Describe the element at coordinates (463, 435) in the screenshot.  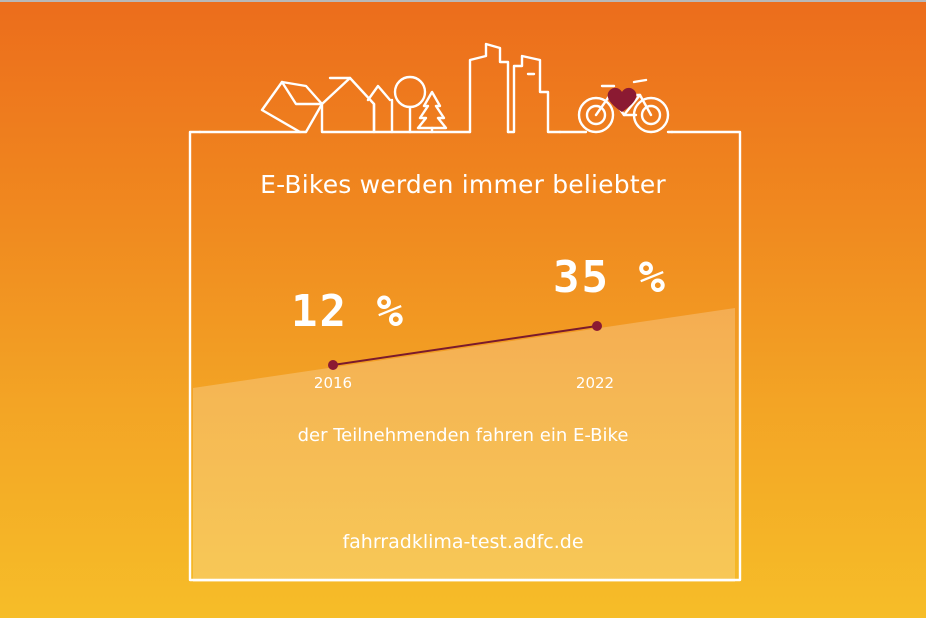
I see `caption: der Teilnehmenden fahren ein E-Bike` at that location.